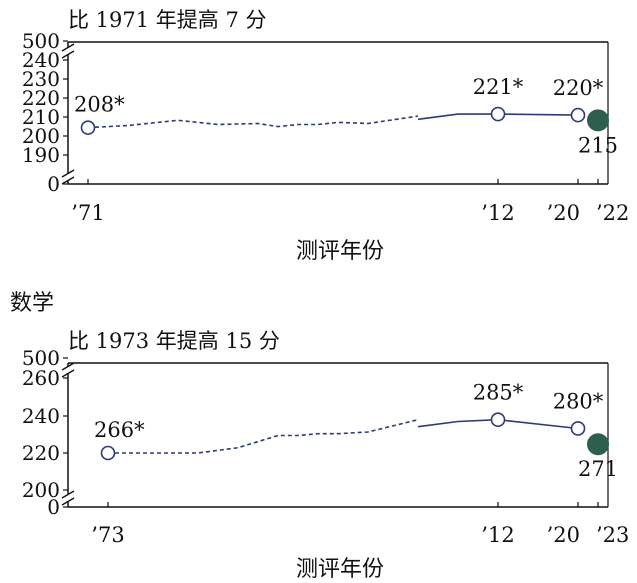 This screenshot has width=637, height=583. I want to click on reading-highlight-point, so click(598, 120).